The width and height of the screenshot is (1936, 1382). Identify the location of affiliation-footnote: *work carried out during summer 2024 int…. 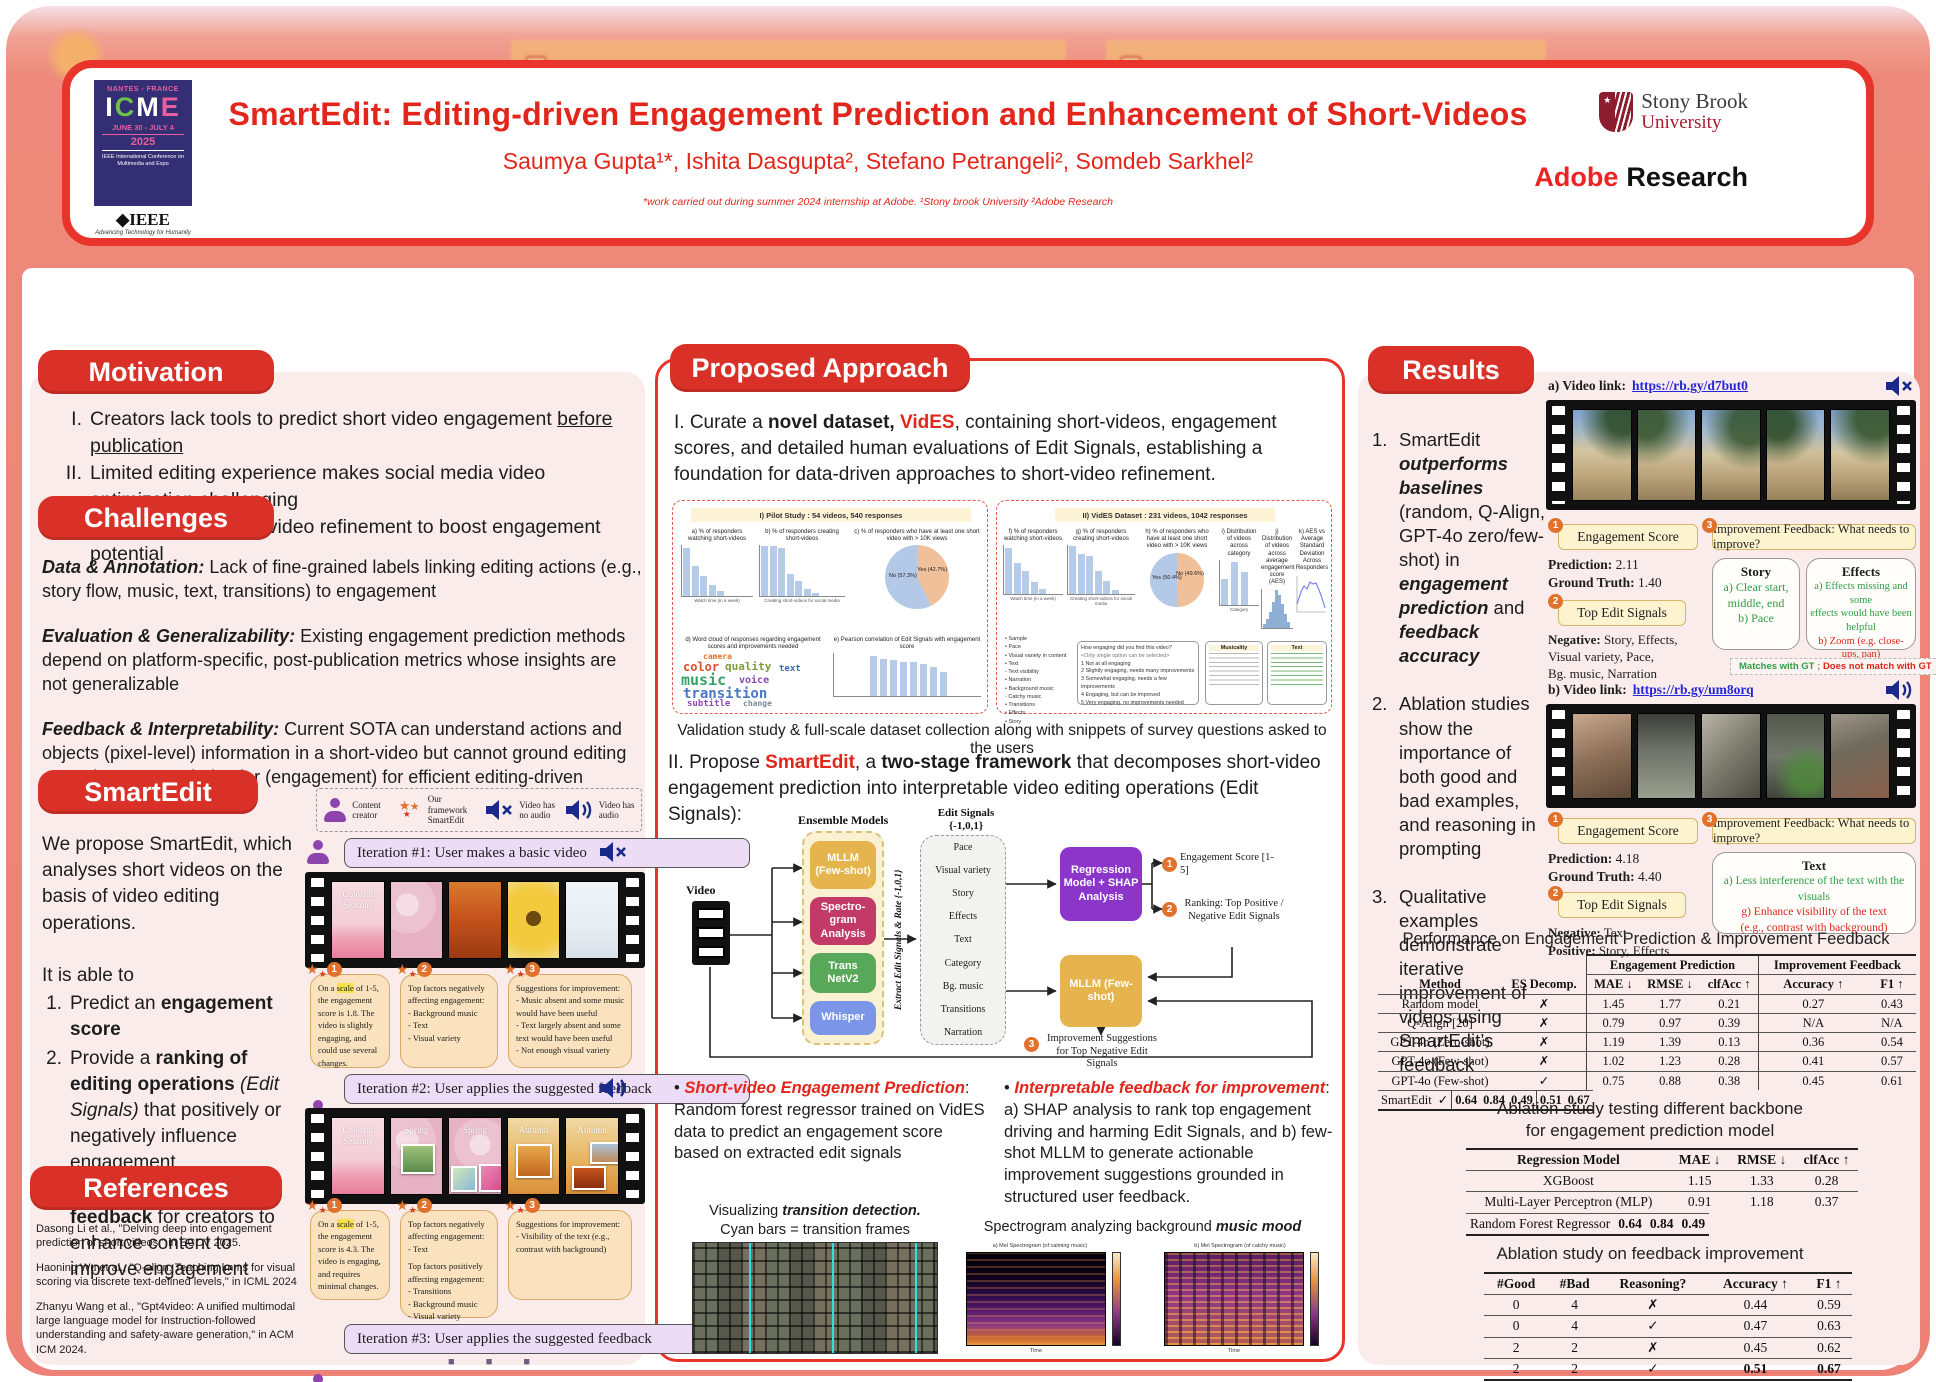
(877, 202).